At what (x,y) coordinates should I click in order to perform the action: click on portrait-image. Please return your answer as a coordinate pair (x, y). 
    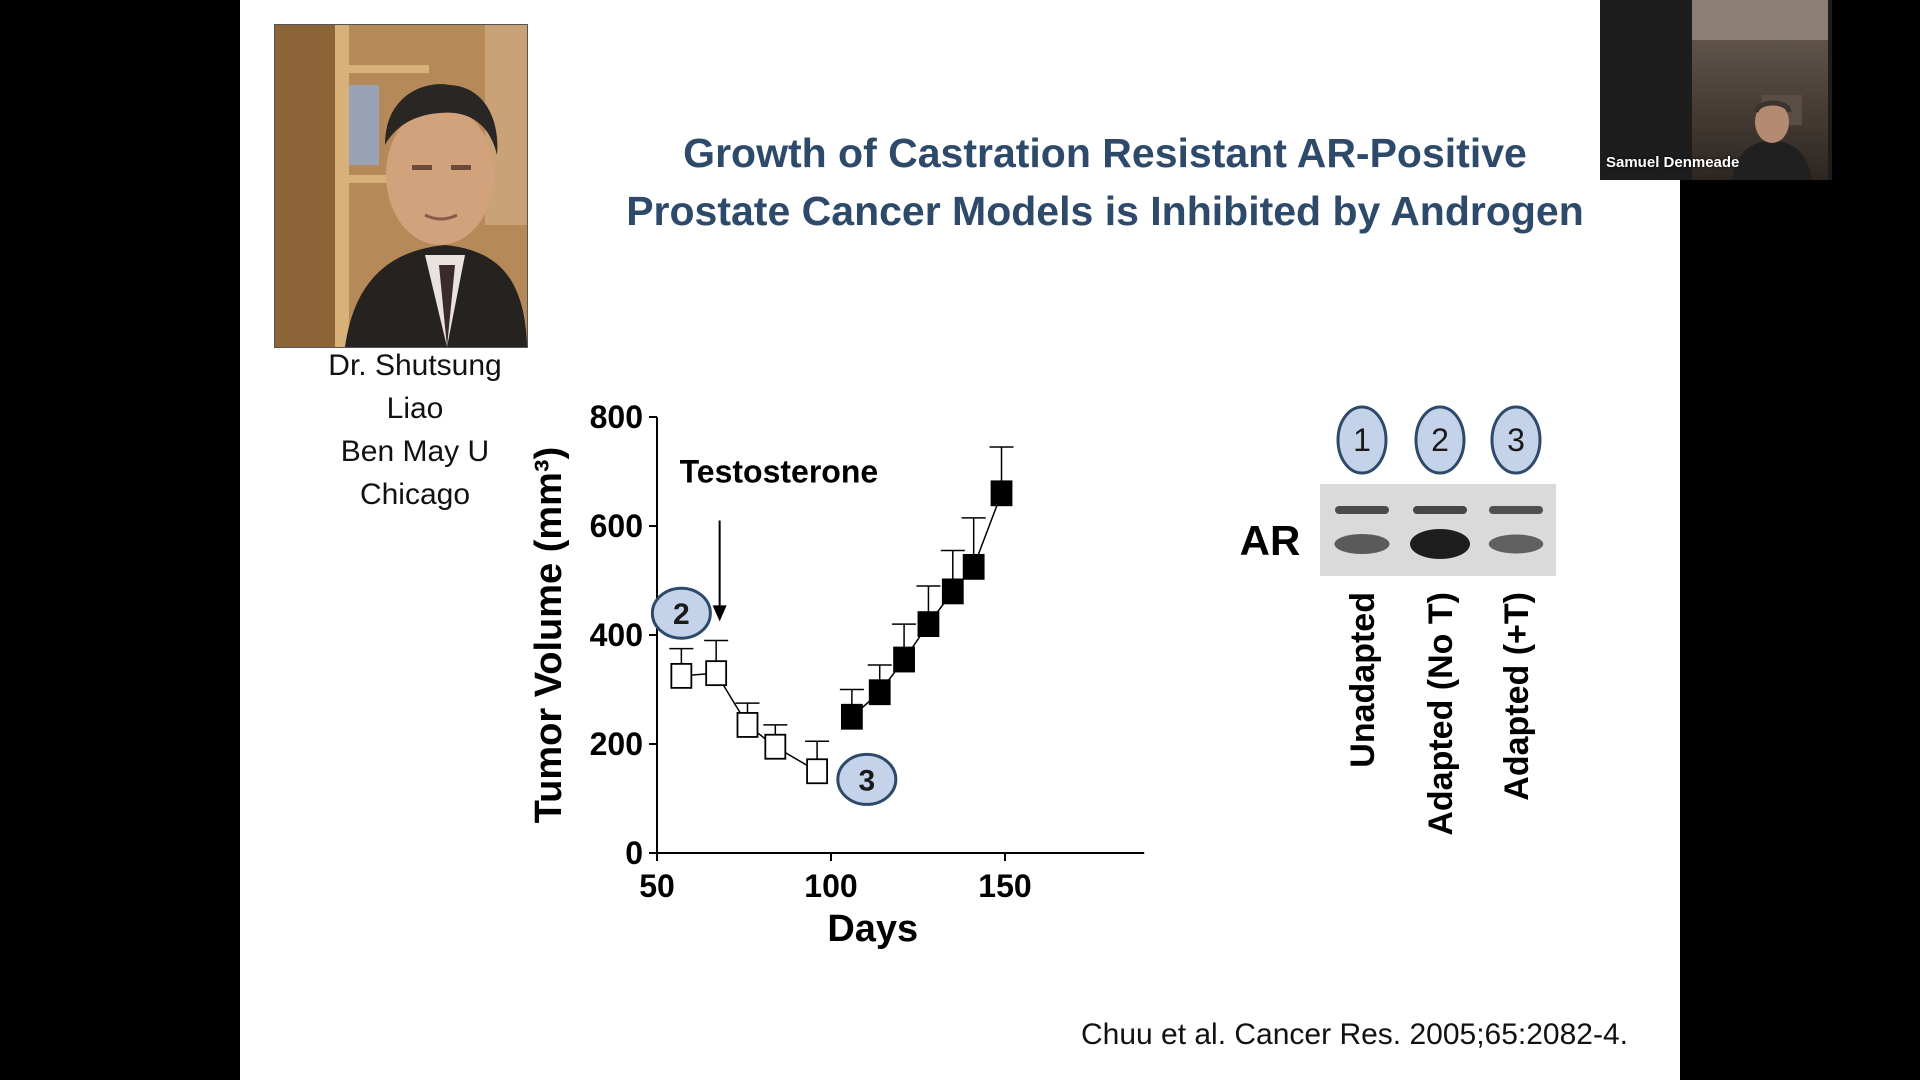
    Looking at the image, I should click on (401, 186).